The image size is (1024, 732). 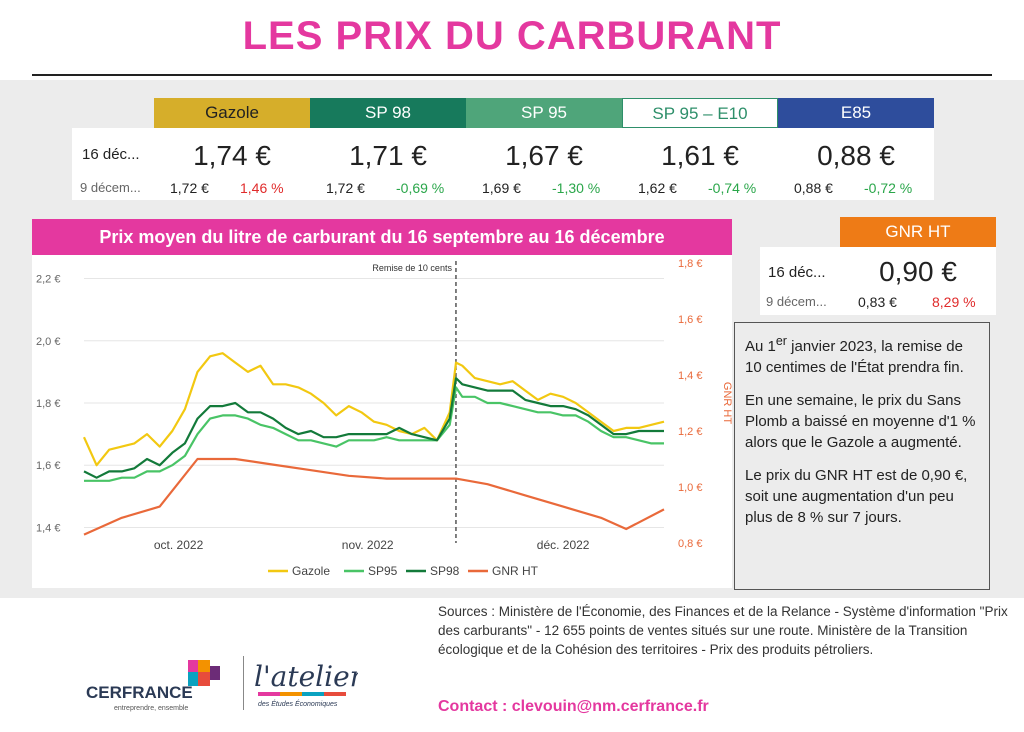 I want to click on legend-label: Gazole, so click(x=311, y=571).